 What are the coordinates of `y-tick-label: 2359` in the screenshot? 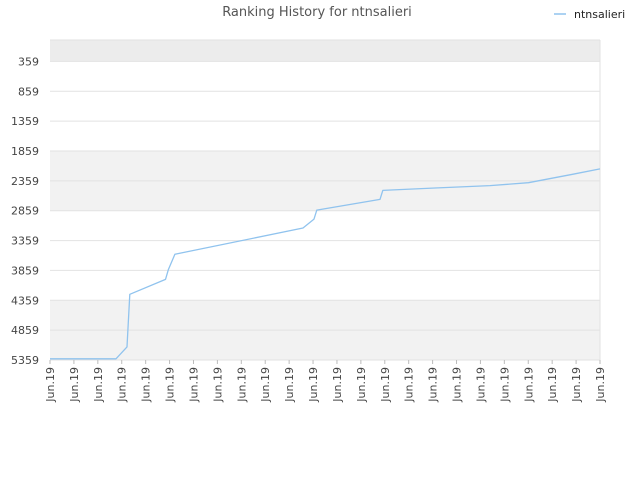 It's located at (25, 181).